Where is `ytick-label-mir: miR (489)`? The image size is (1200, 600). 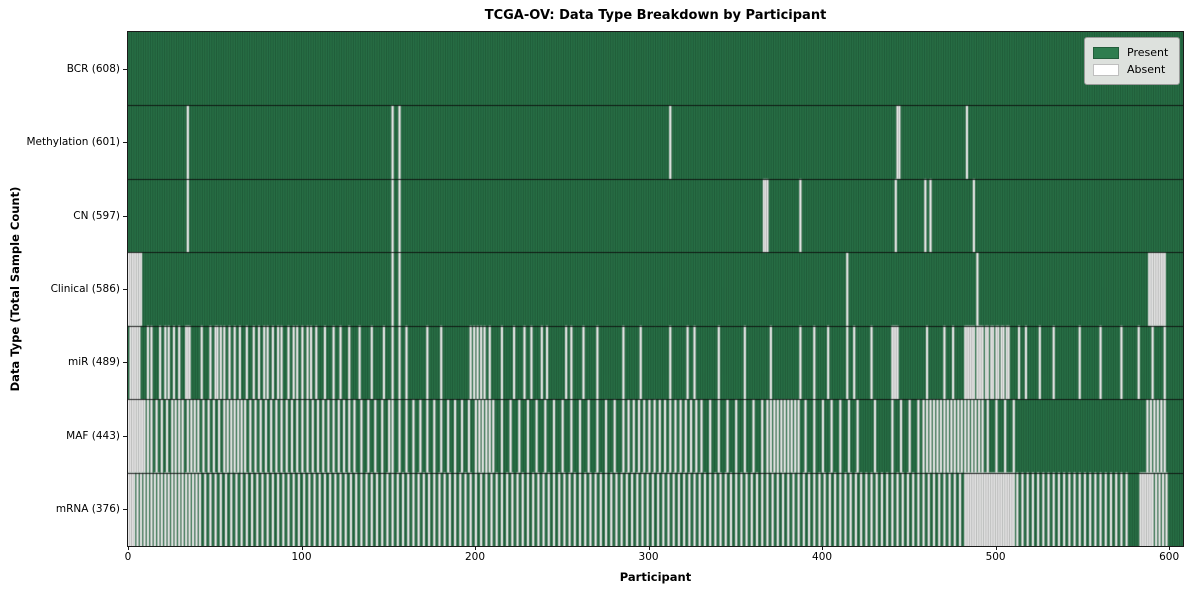 ytick-label-mir: miR (489) is located at coordinates (93, 362).